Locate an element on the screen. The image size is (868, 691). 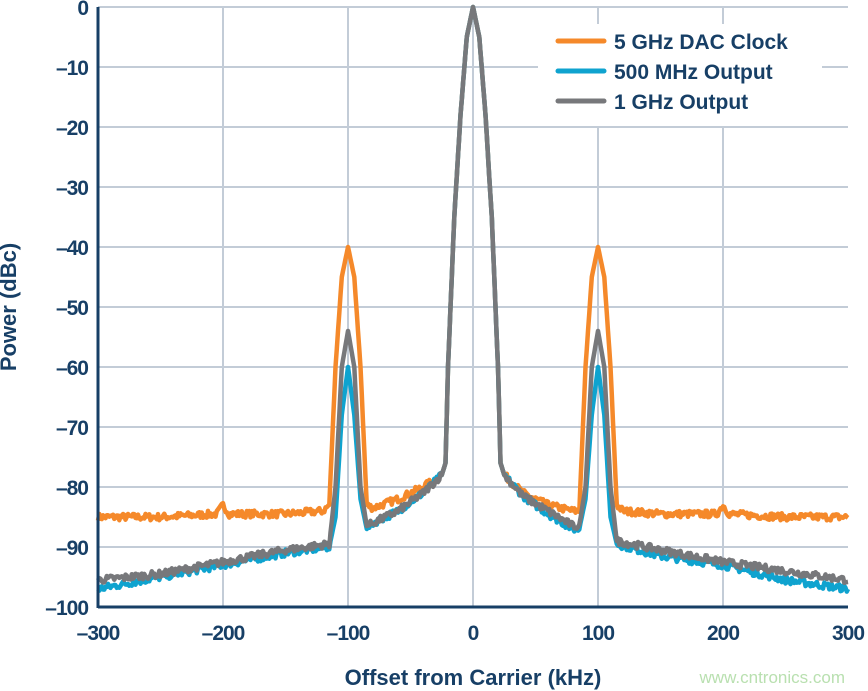
x-tick-label: 200 is located at coordinates (723, 633).